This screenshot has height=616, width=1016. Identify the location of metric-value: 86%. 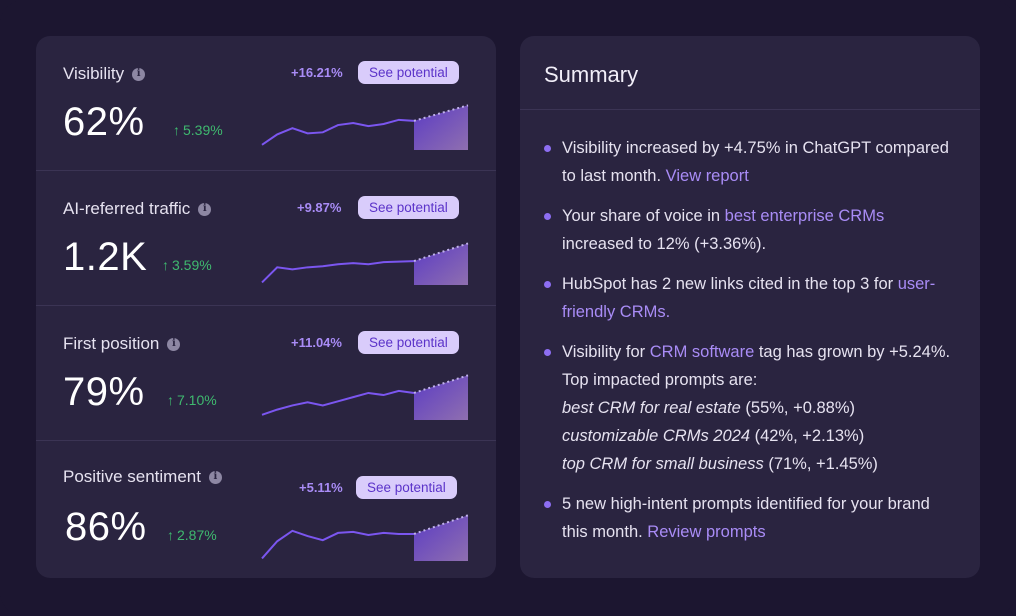
(106, 527).